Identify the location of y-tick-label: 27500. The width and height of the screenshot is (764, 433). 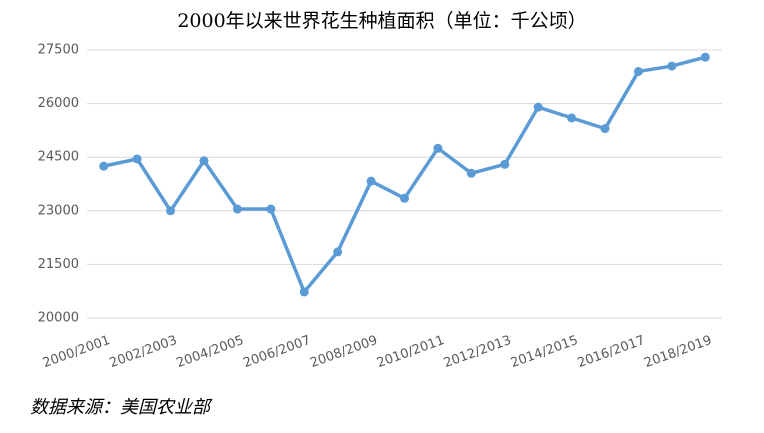
(58, 50).